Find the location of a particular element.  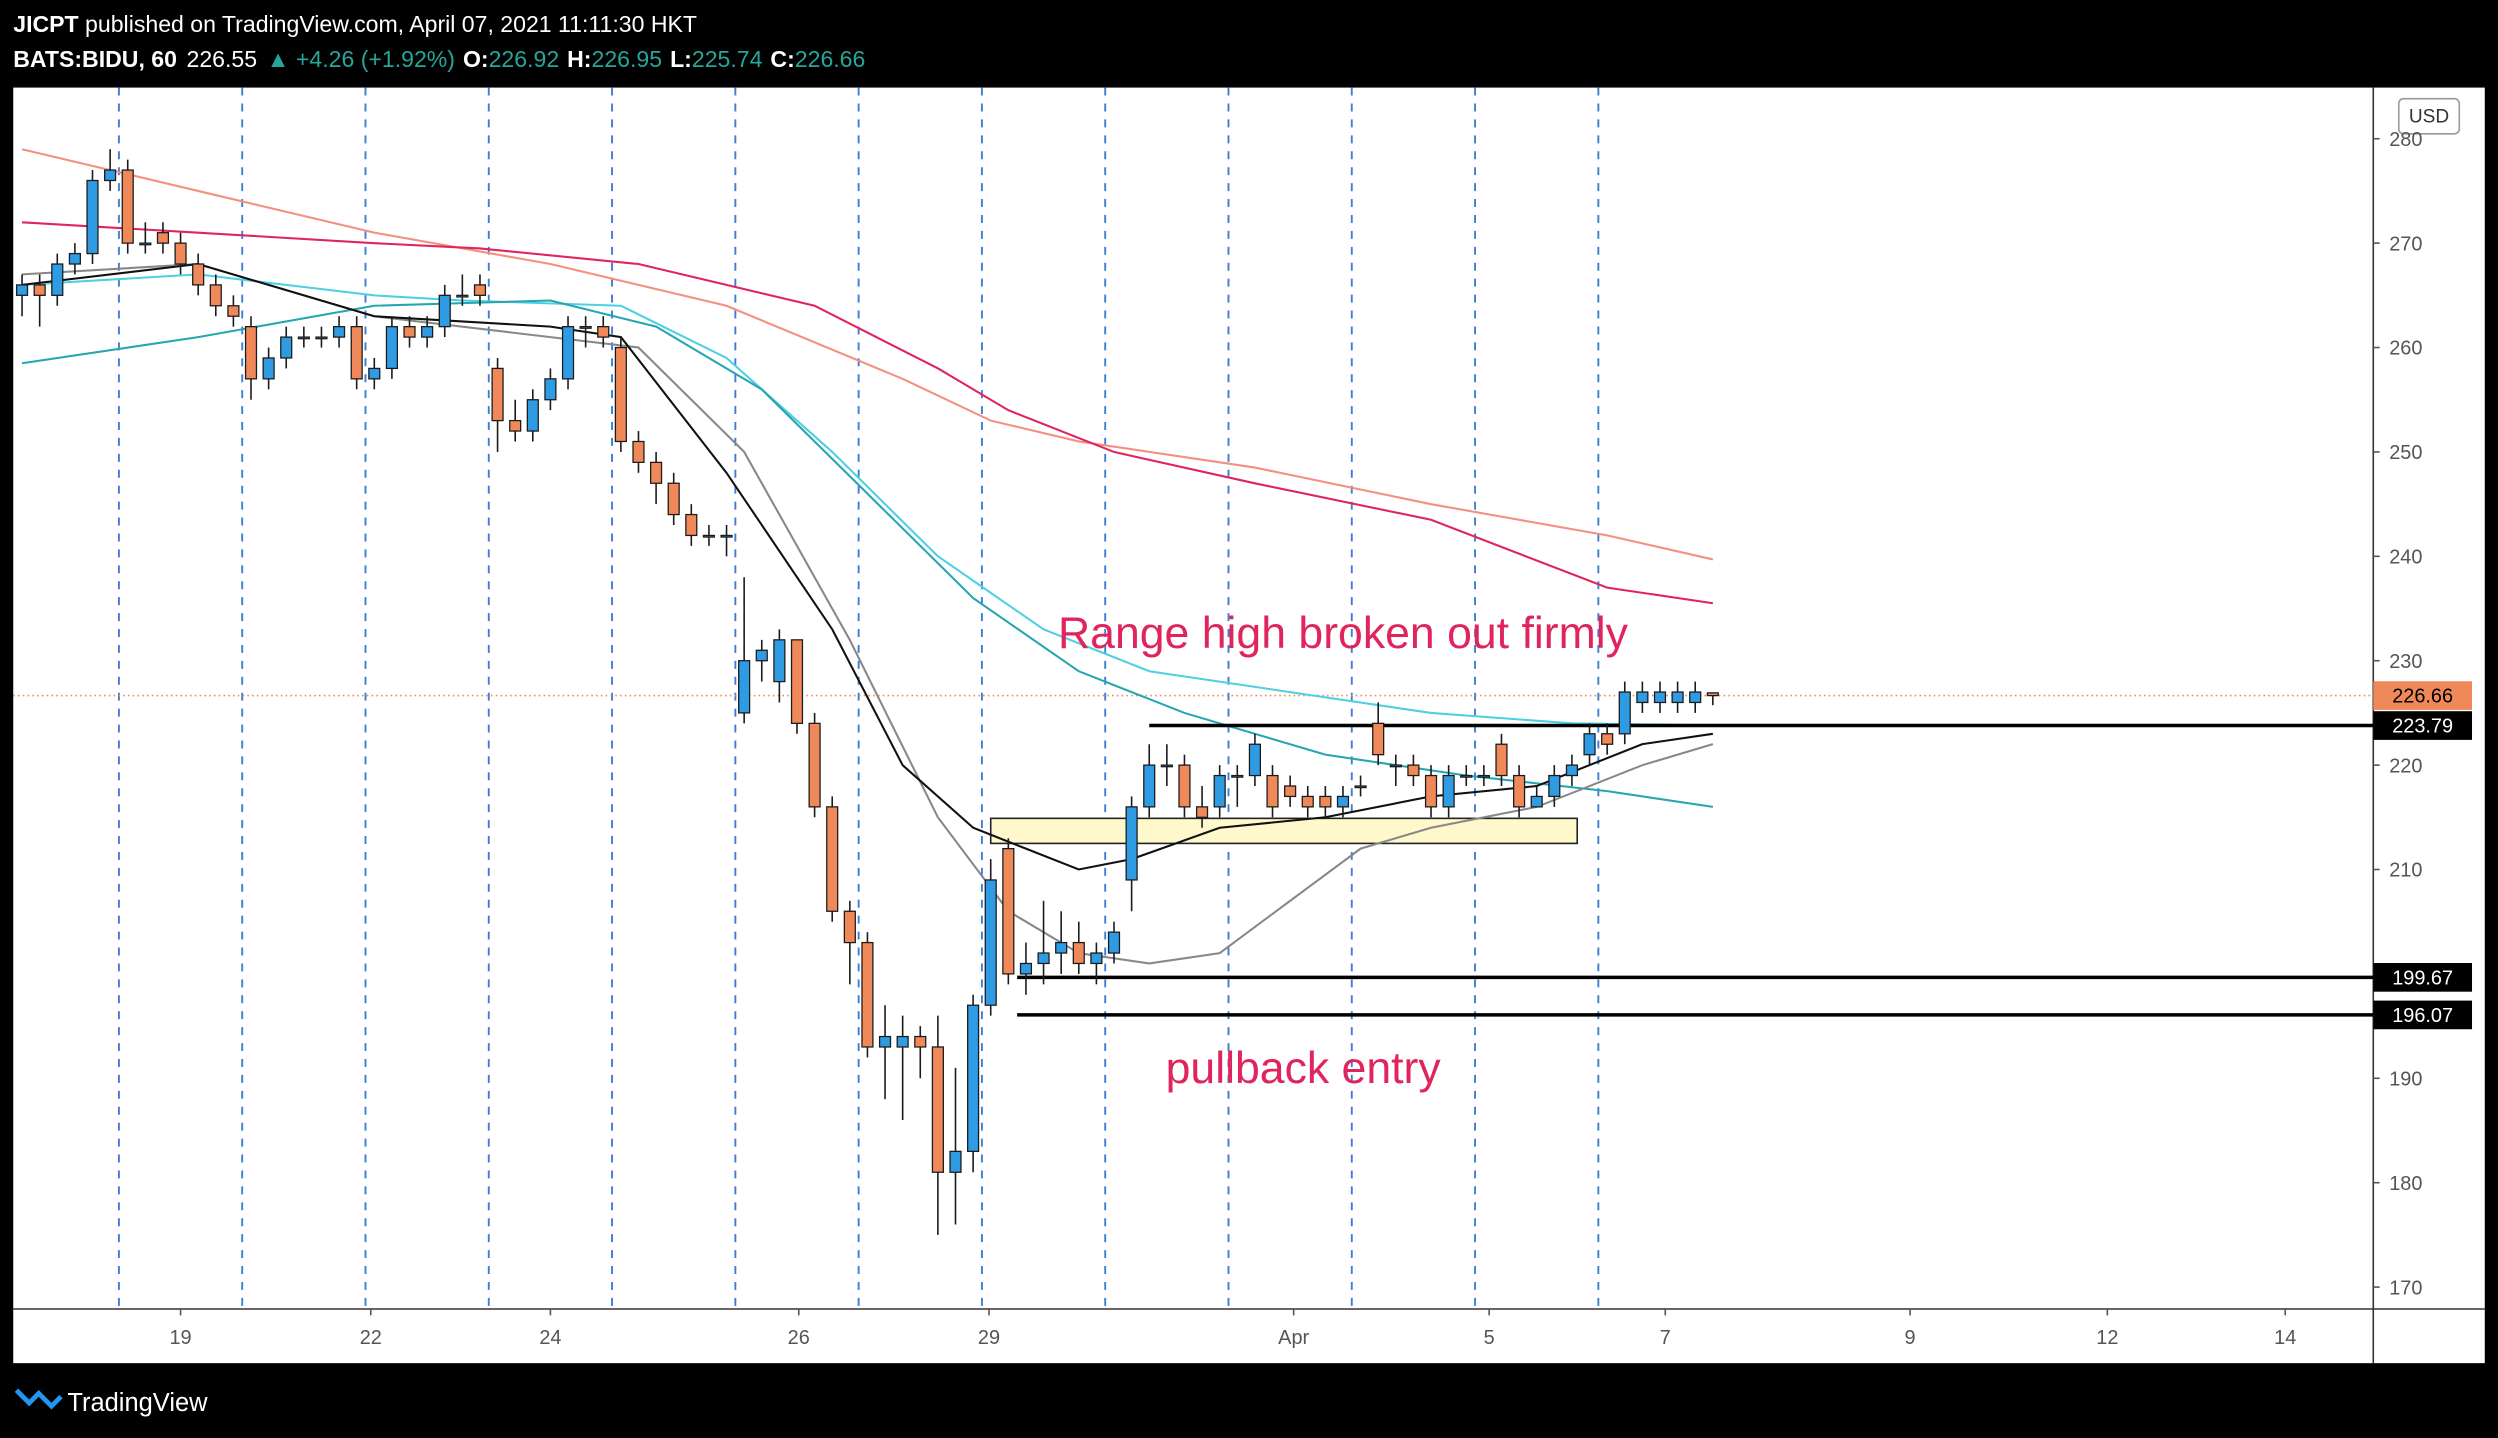

y-tick-label: 210 is located at coordinates (2405, 871).